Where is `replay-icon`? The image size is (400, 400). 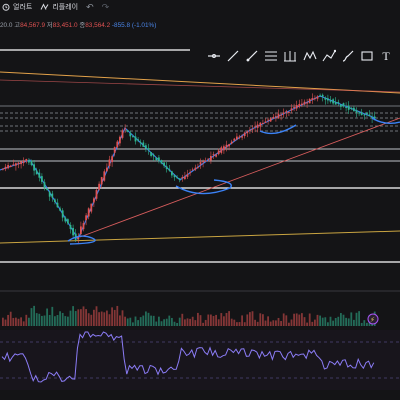
replay-icon is located at coordinates (44, 7).